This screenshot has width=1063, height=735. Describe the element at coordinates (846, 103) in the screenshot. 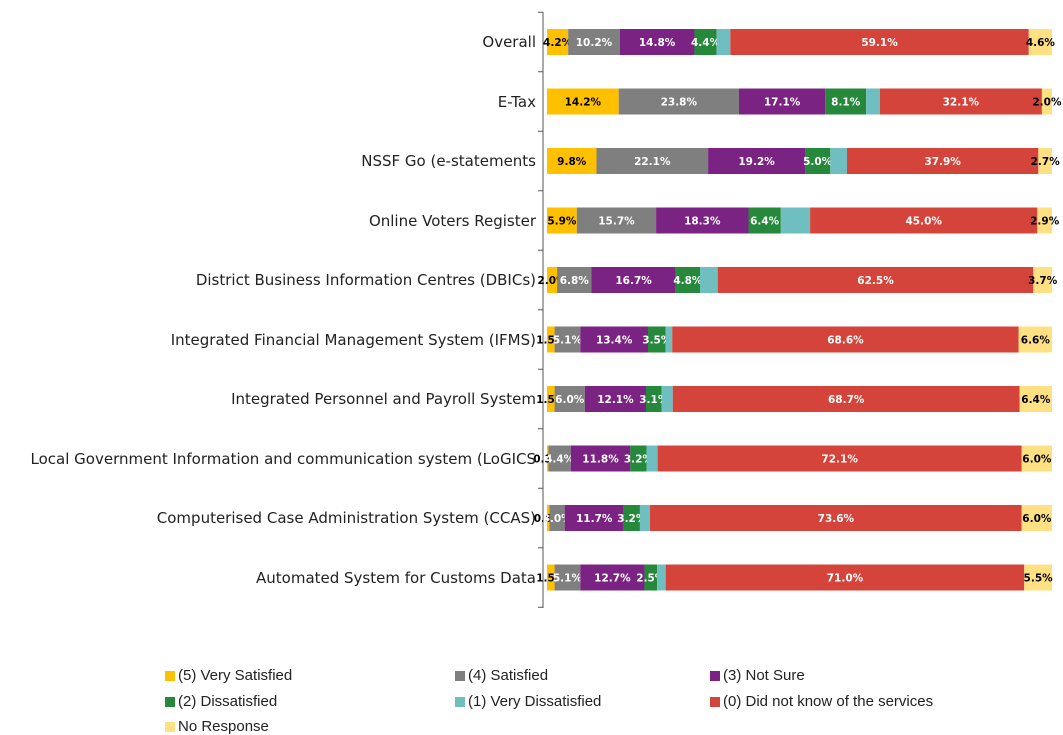

I see `data-label: 8.1%` at that location.